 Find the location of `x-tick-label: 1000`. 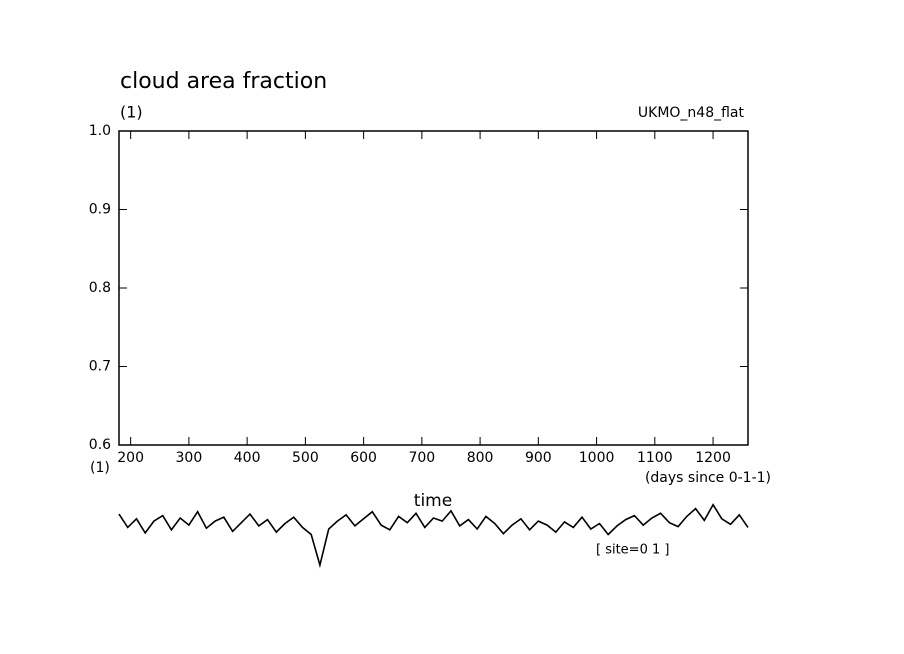

x-tick-label: 1000 is located at coordinates (597, 458).